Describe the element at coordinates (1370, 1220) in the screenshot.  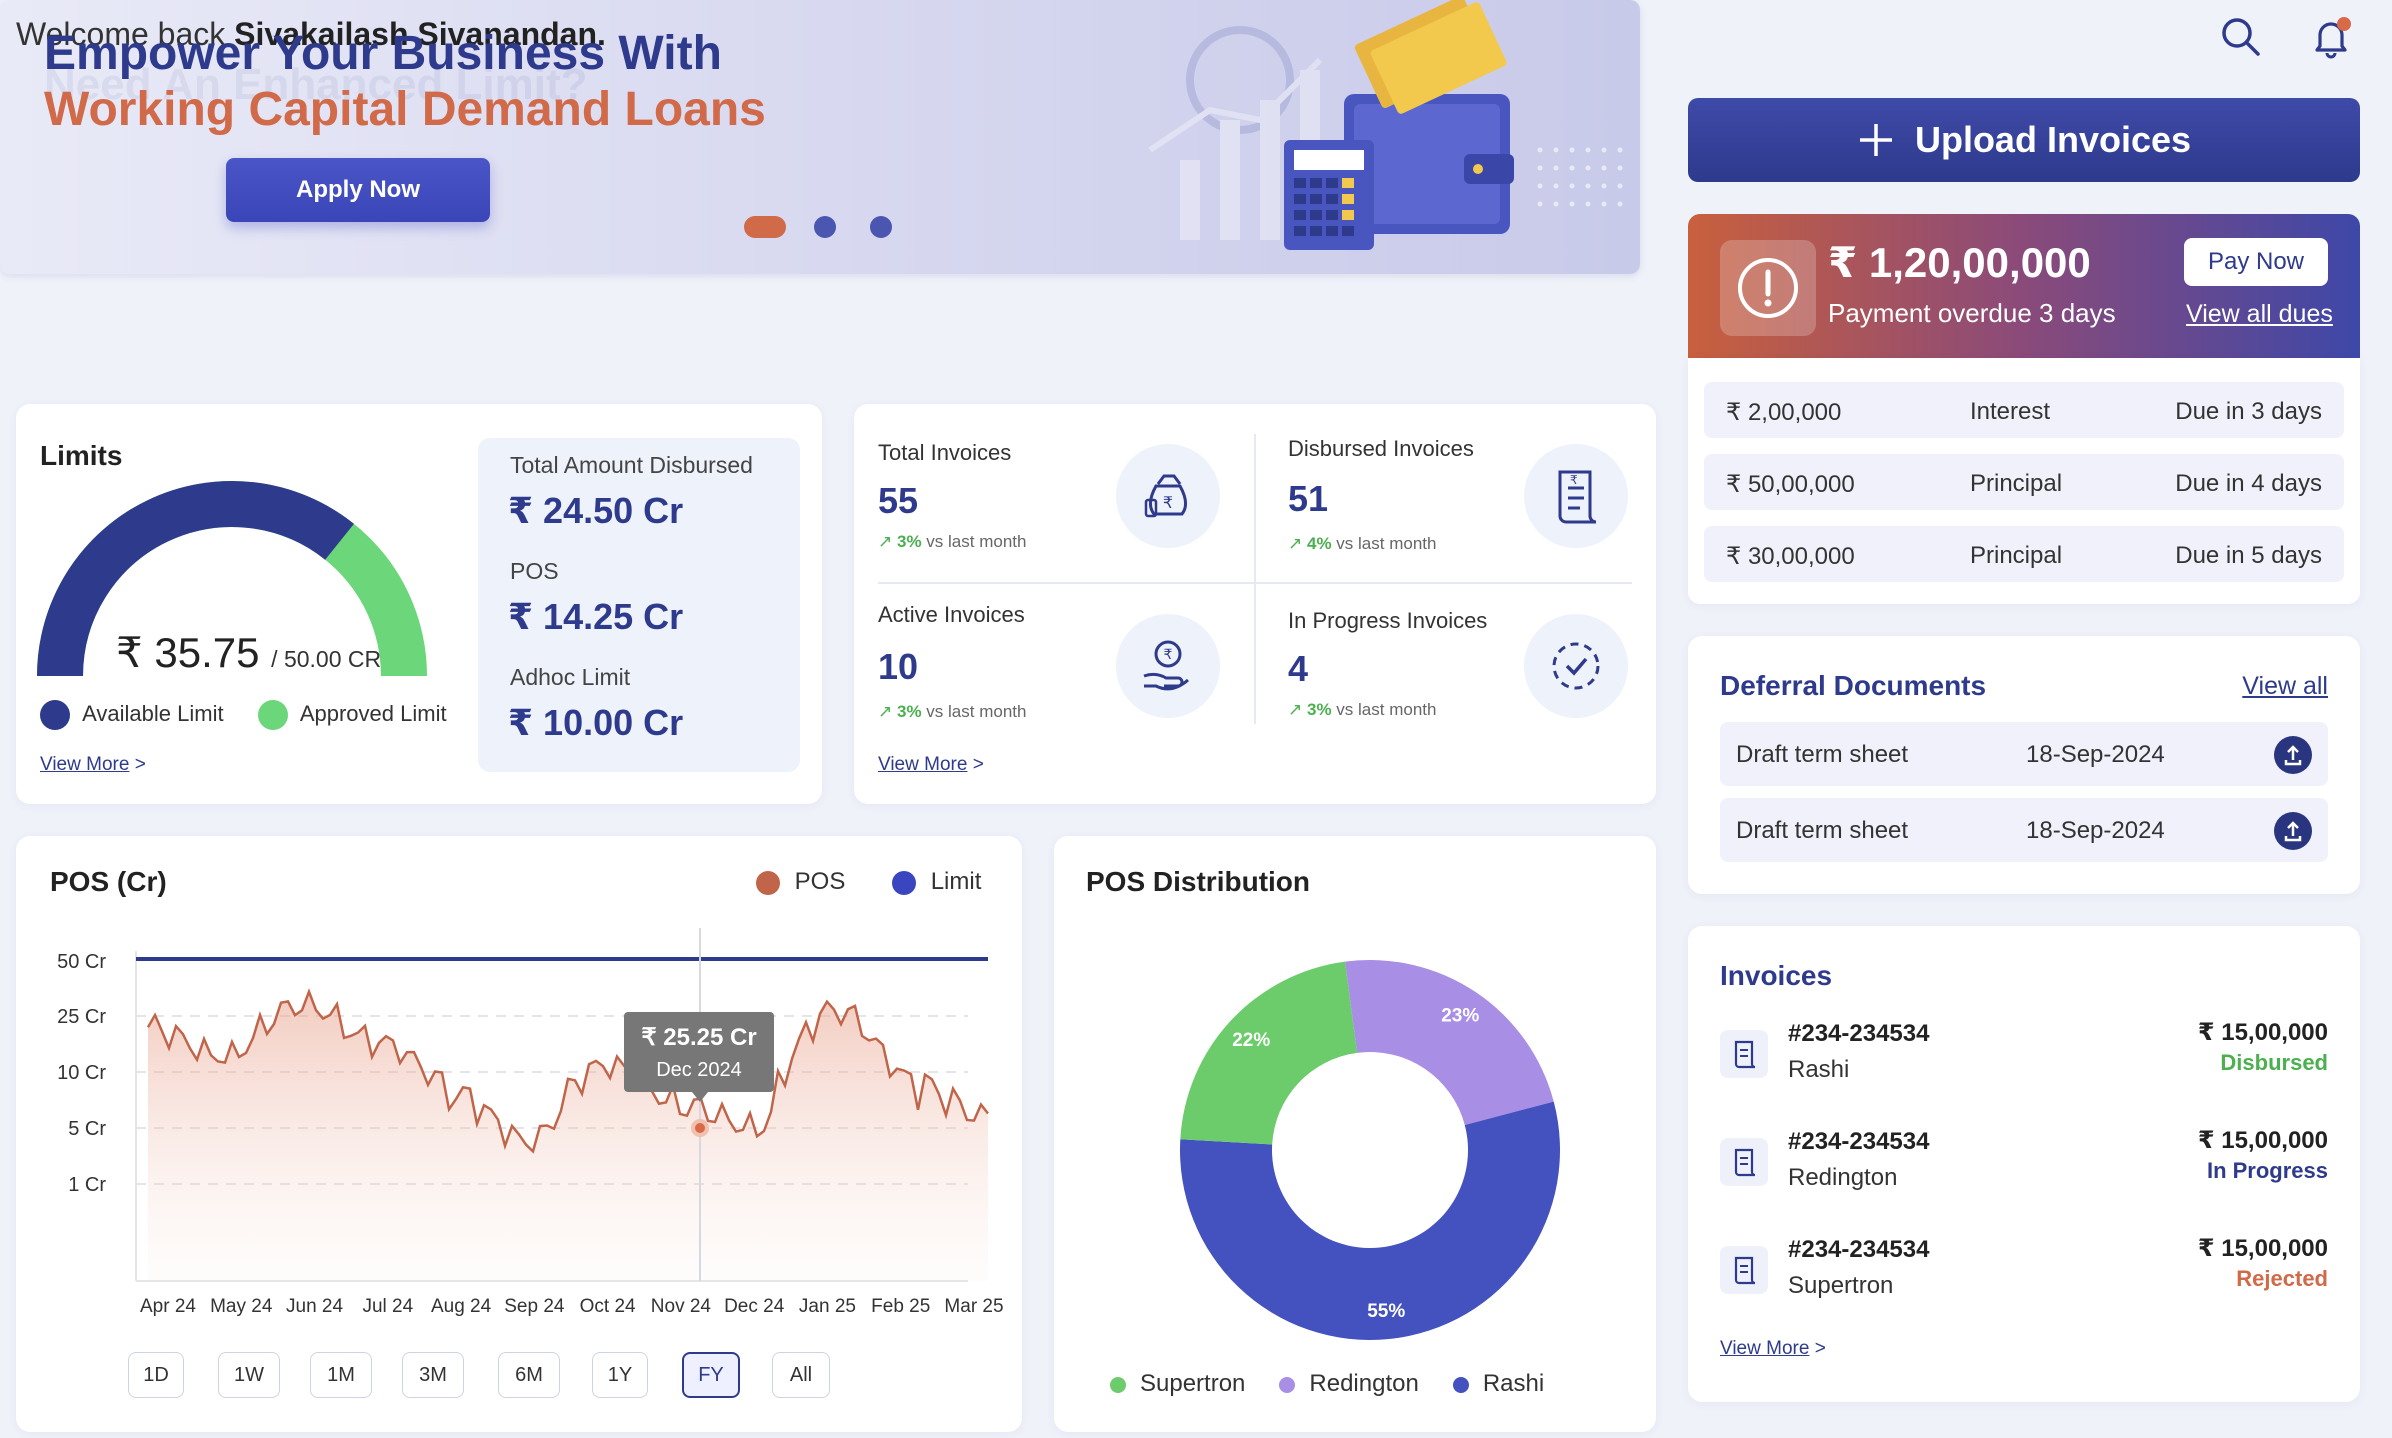
I see `donut-slice-rashi` at that location.